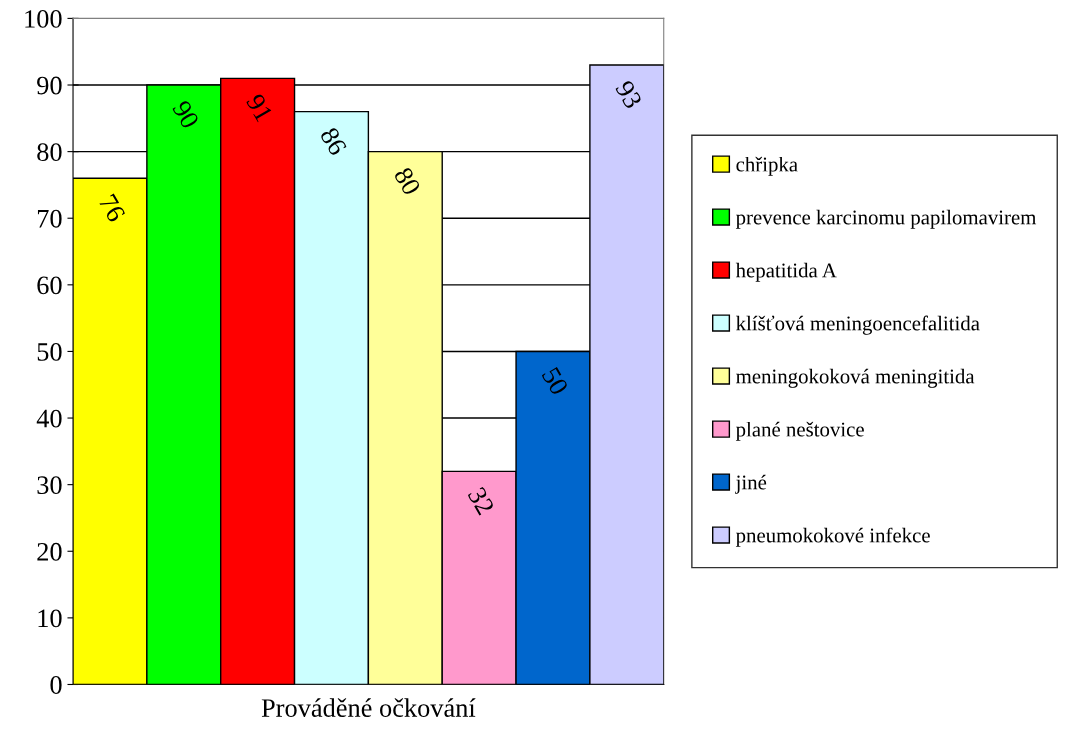  I want to click on legend-label: jiné, so click(751, 484).